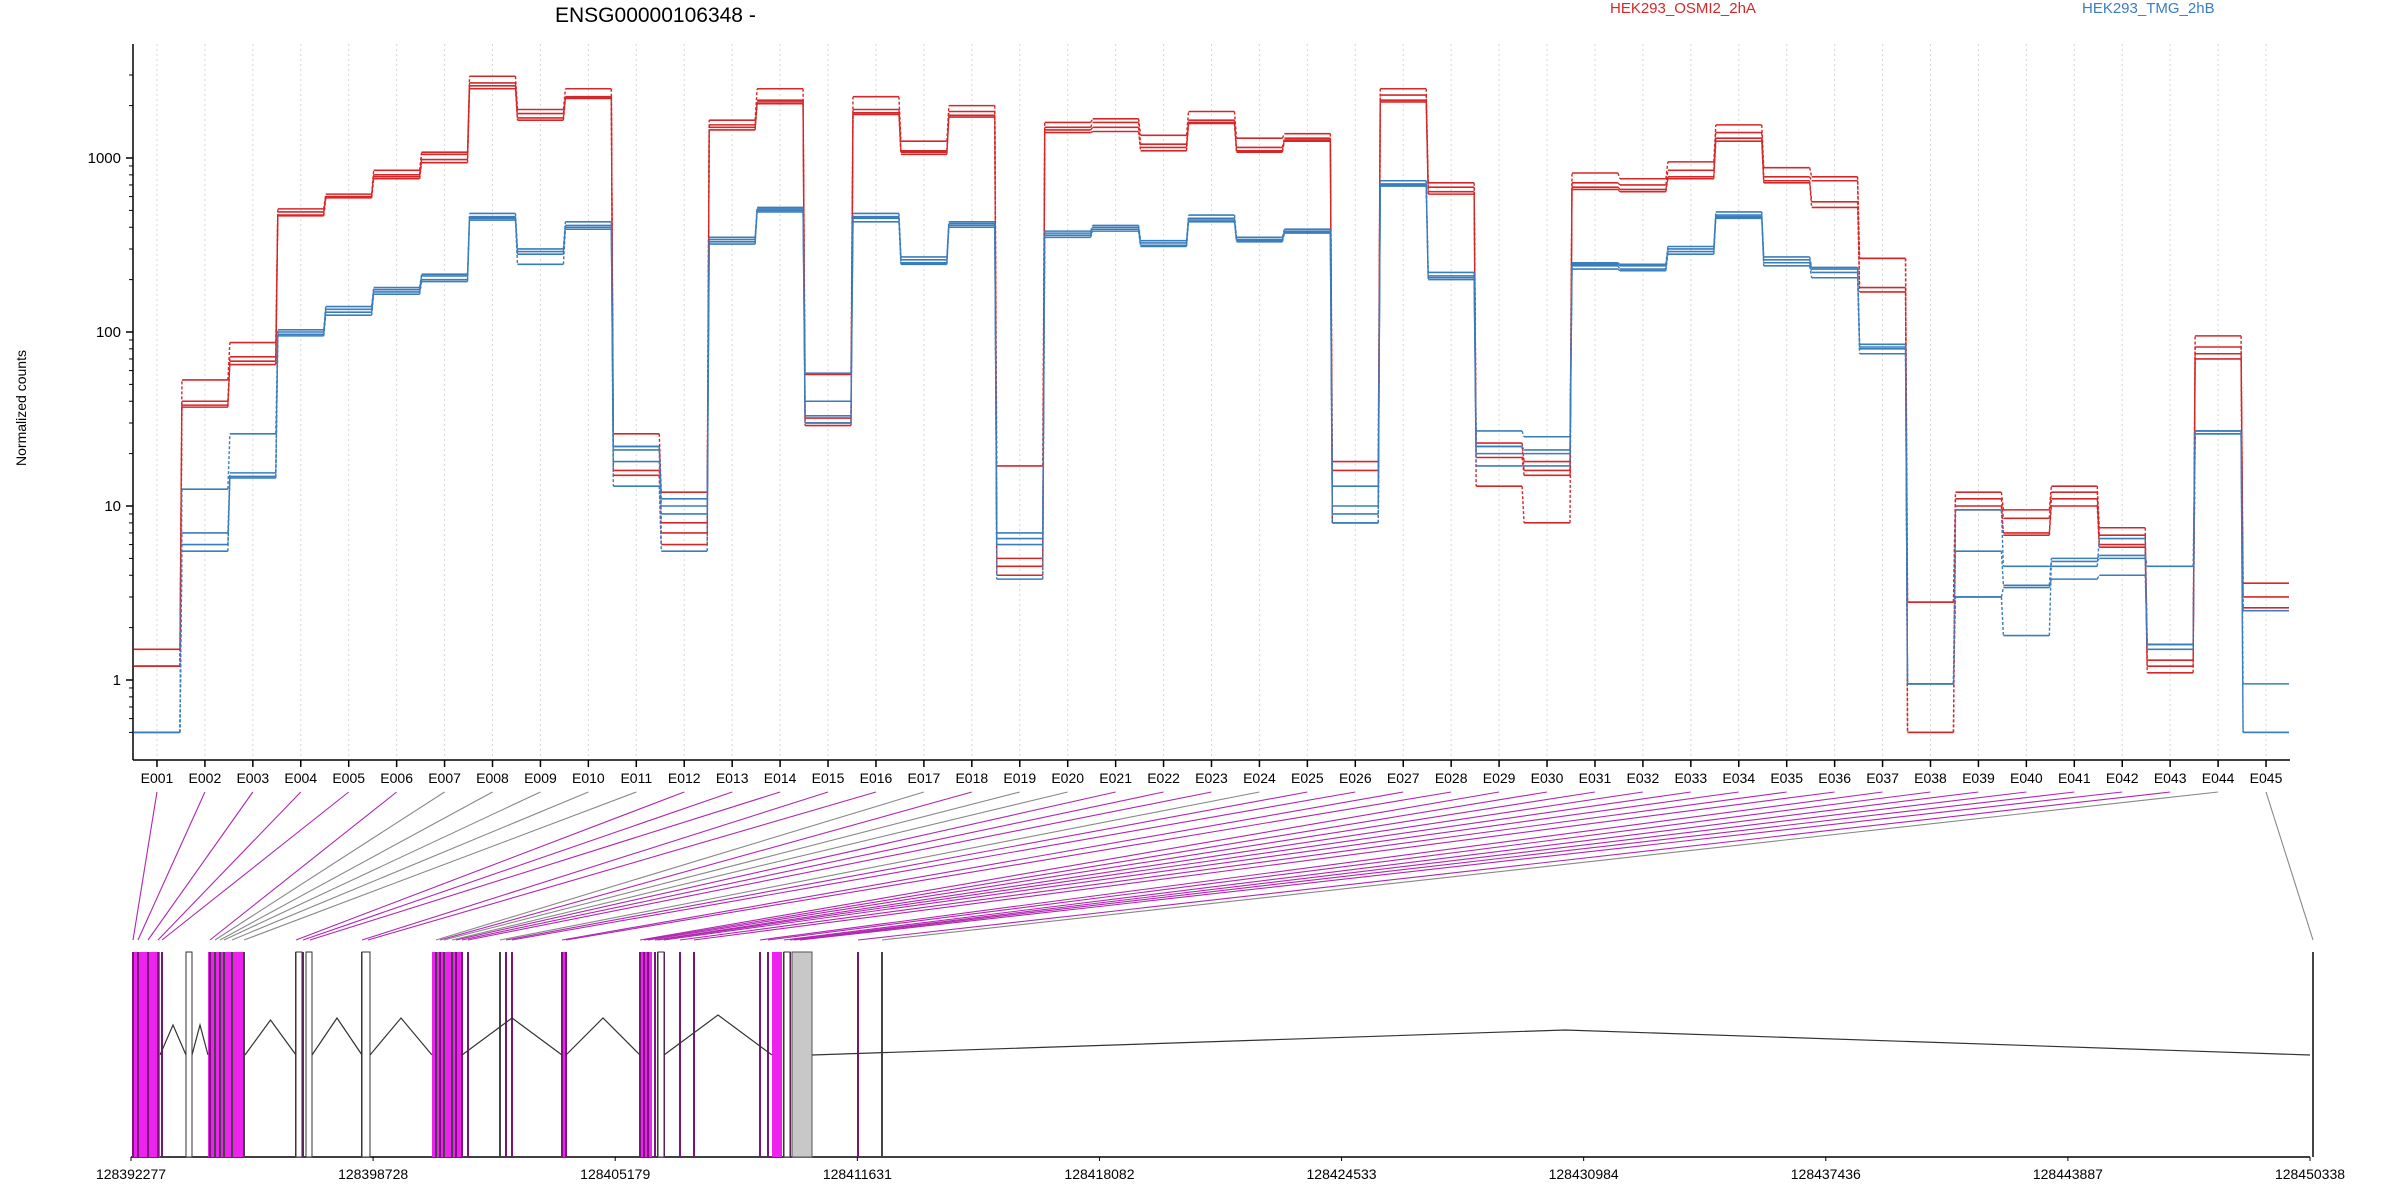  I want to click on y-axis-label: Normalized counts, so click(21, 408).